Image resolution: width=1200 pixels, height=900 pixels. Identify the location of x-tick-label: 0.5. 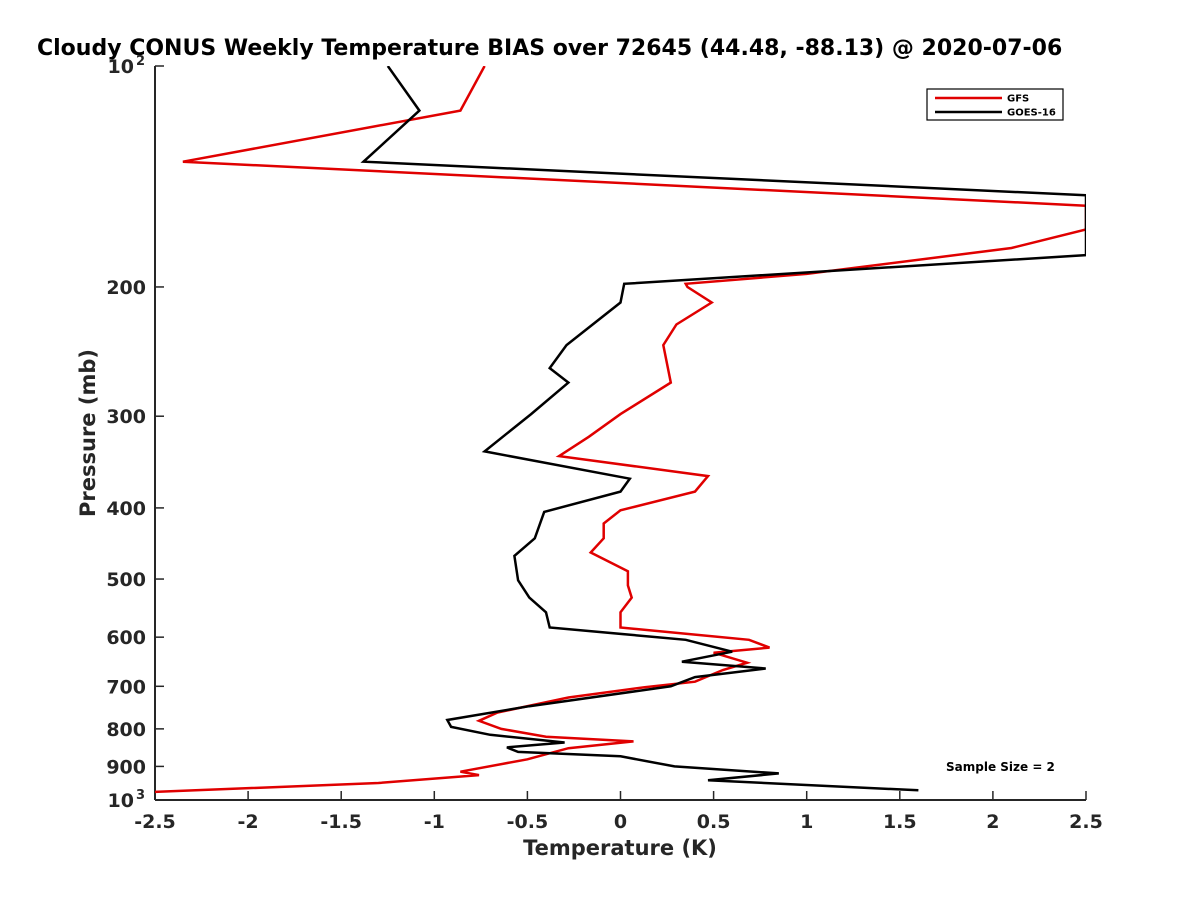
(714, 822).